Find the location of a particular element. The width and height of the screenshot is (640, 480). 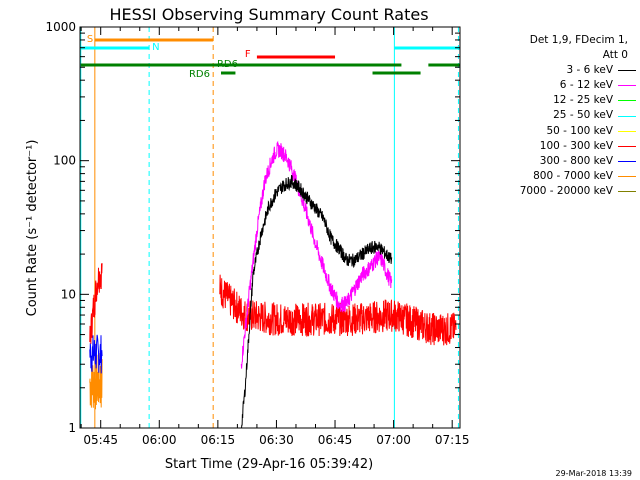

y-tick-label: 10 is located at coordinates (68, 294).